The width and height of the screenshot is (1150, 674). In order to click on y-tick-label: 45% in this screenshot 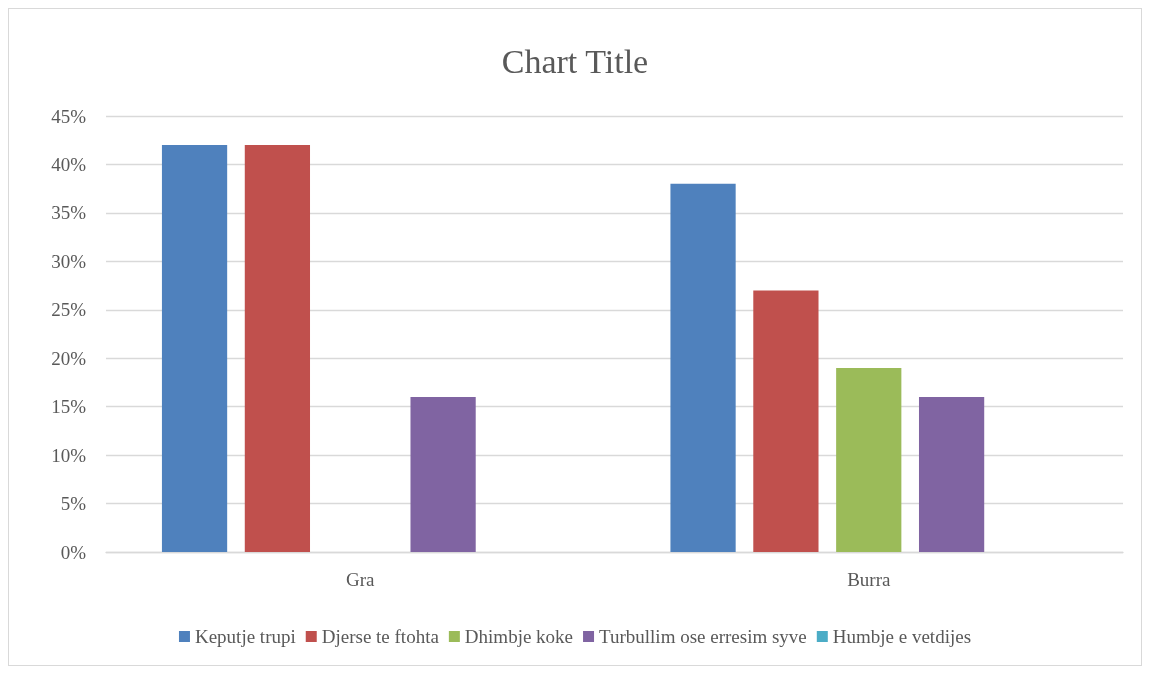, I will do `click(69, 116)`.